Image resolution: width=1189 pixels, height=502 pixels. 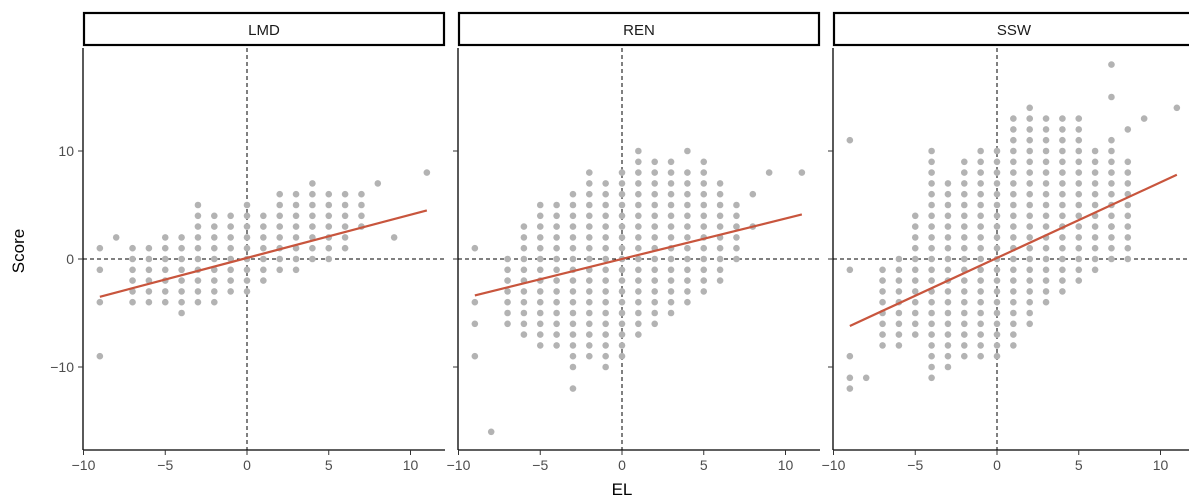 What do you see at coordinates (1014, 30) in the screenshot?
I see `facet-strip-label: SSW` at bounding box center [1014, 30].